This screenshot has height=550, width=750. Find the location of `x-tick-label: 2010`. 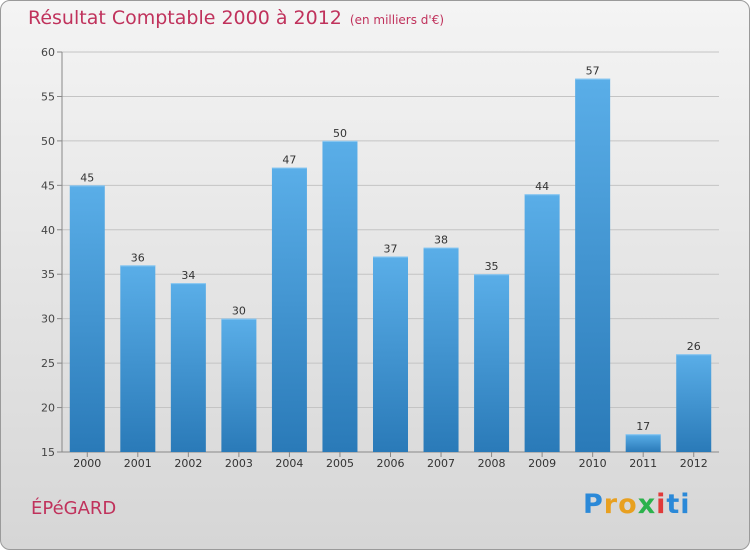

x-tick-label: 2010 is located at coordinates (593, 463).